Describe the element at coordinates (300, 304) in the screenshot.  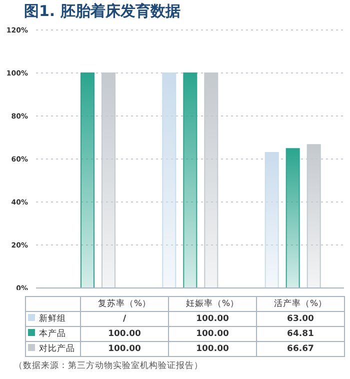
I see `x-tick-label: 活产率（%）` at that location.